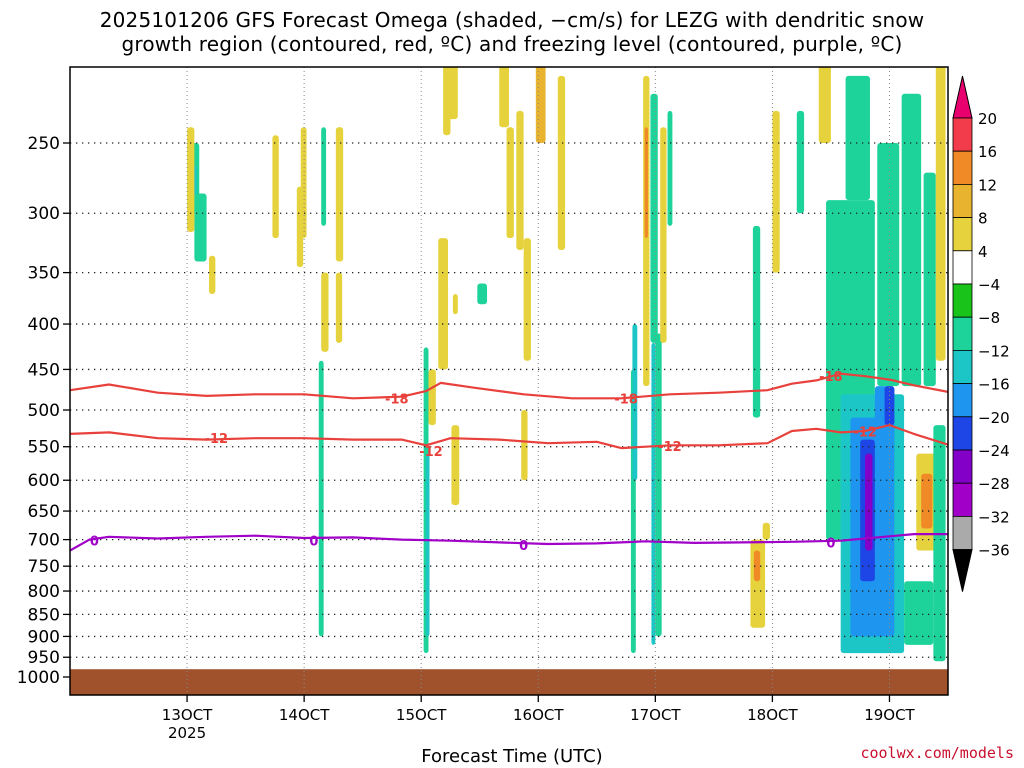 This screenshot has width=1024, height=768. What do you see at coordinates (509, 386) in the screenshot?
I see `contour-line--18` at bounding box center [509, 386].